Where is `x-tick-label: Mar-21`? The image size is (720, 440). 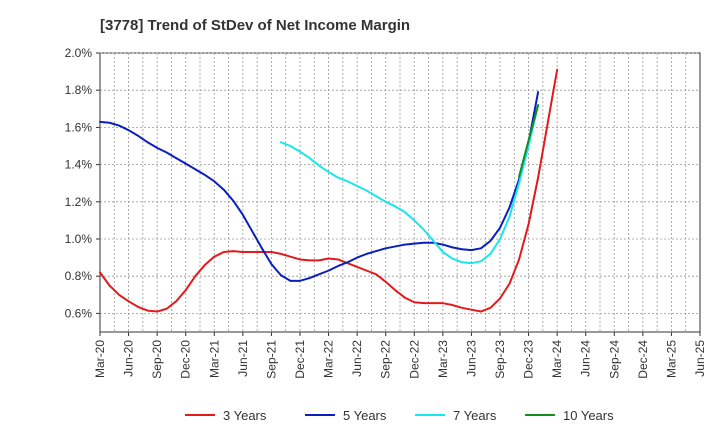 x-tick-label: Mar-21 is located at coordinates (214, 359).